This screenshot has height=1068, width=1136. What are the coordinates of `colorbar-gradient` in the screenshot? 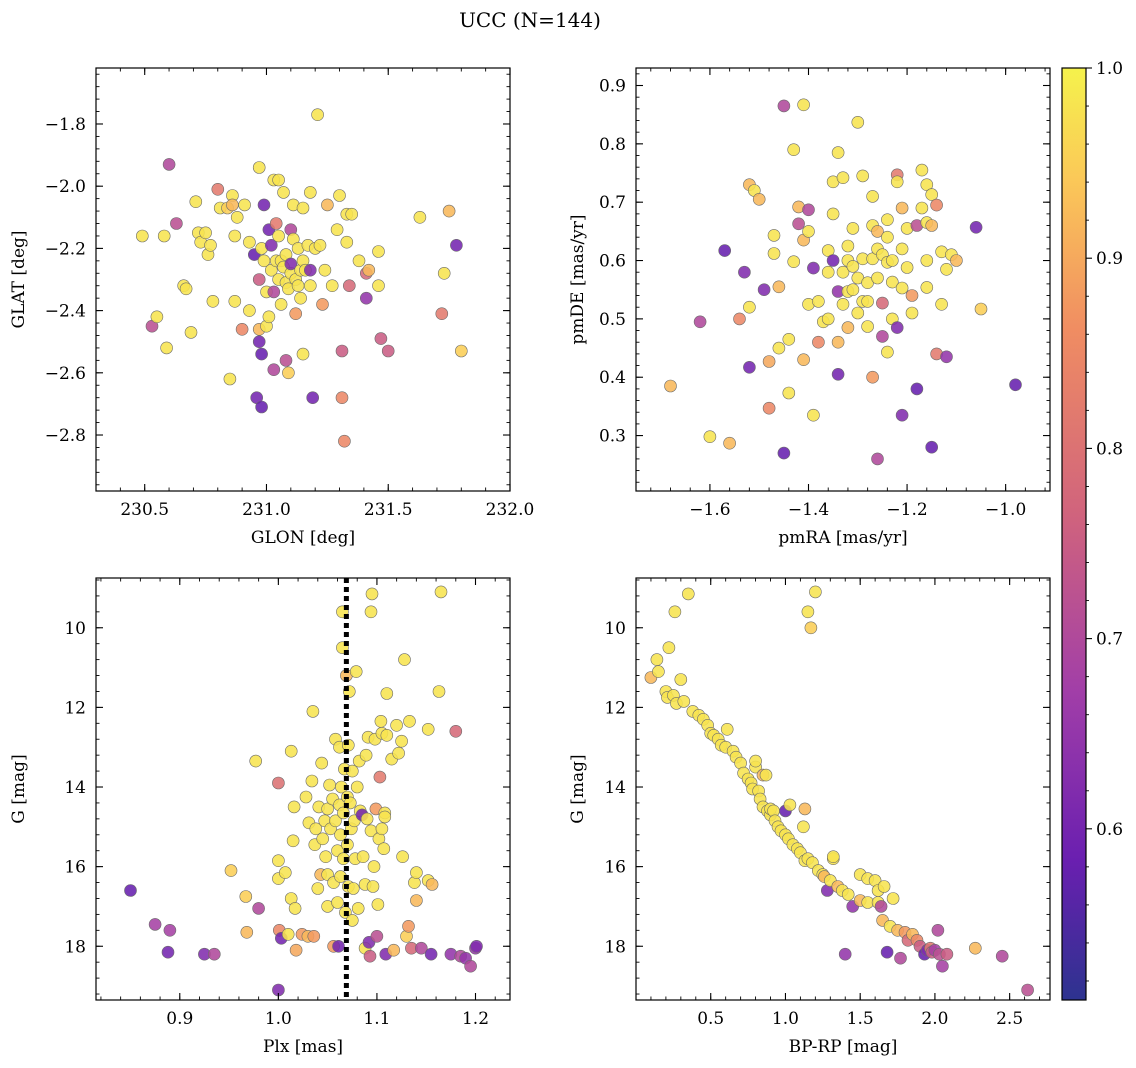 It's located at (1074, 534).